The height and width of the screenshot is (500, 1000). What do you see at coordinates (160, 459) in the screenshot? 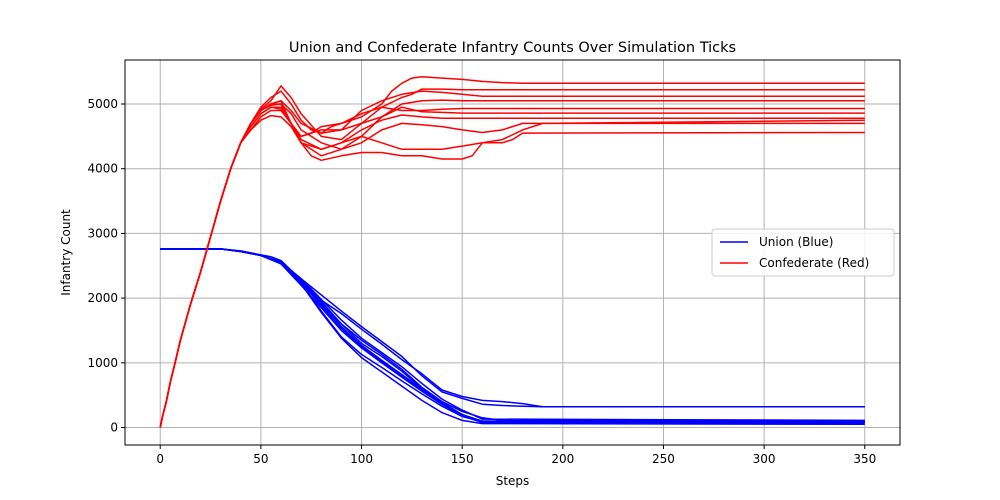
I see `x-tick-label: 0` at bounding box center [160, 459].